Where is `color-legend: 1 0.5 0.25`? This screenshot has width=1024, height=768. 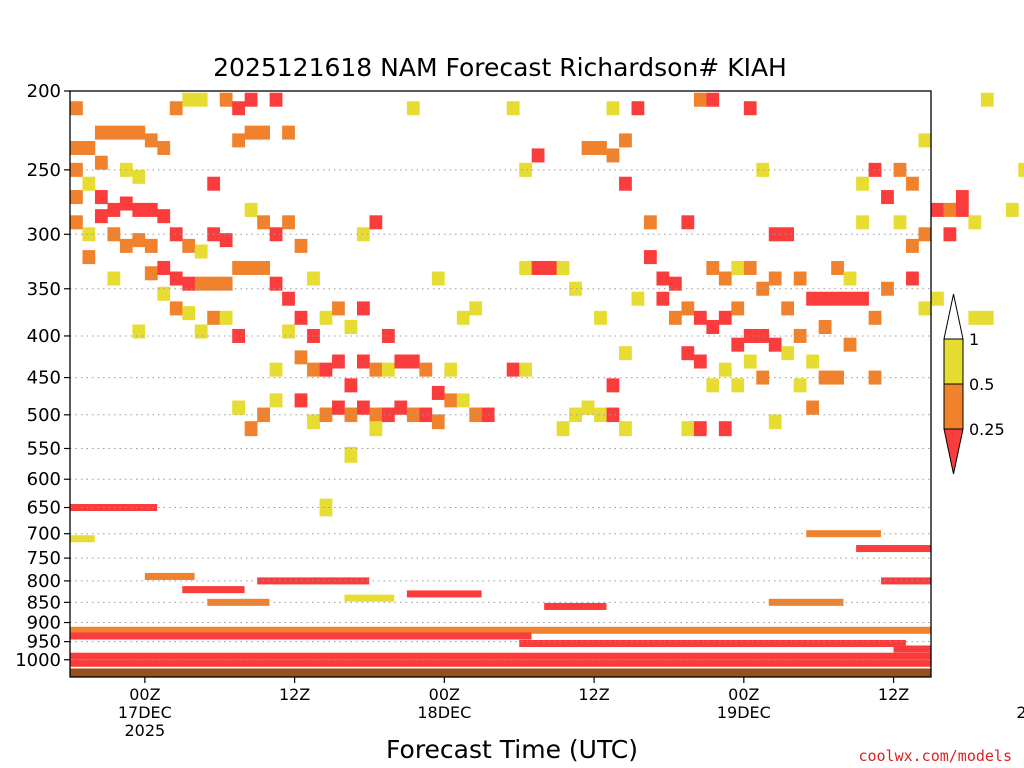 color-legend: 1 0.5 0.25 is located at coordinates (974, 384).